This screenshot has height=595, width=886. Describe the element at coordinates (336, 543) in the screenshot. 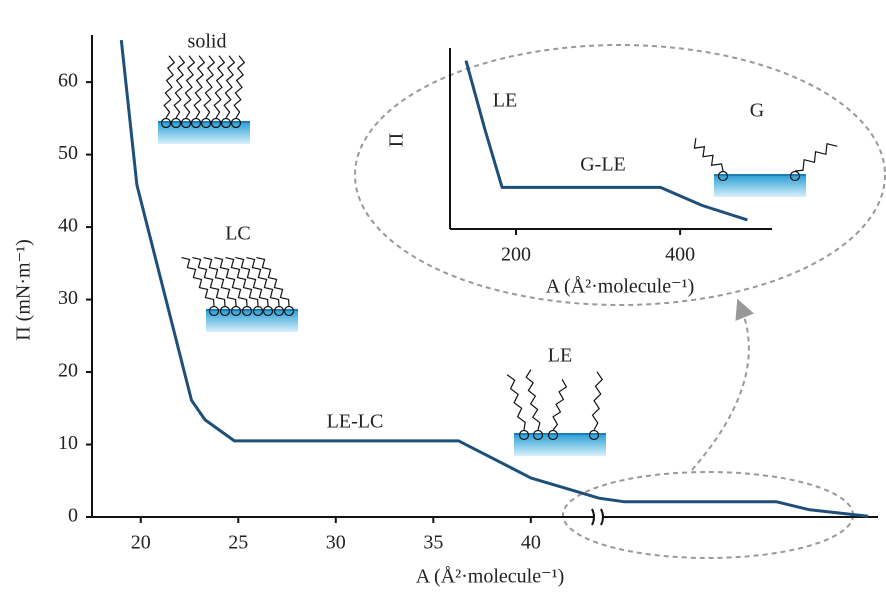

I see `x-tick-label: 30` at that location.